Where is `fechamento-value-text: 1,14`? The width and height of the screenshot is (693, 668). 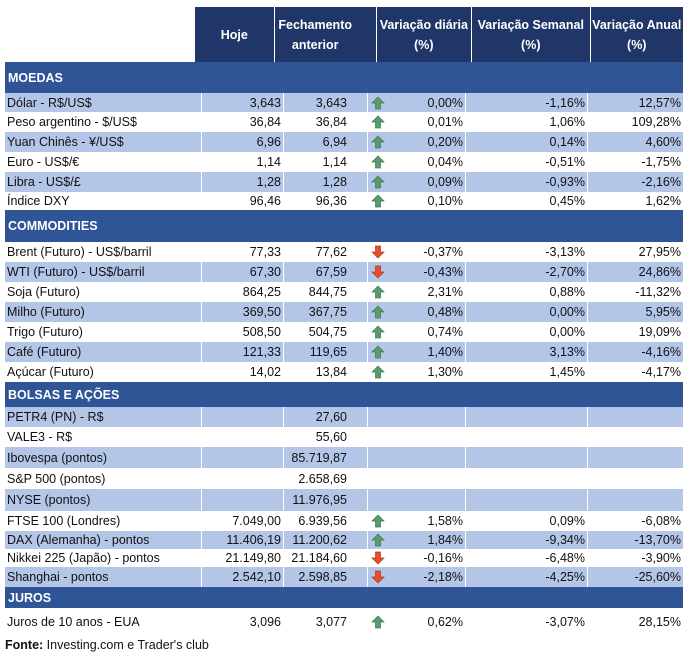
fechamento-value-text: 1,14 is located at coordinates (334, 162).